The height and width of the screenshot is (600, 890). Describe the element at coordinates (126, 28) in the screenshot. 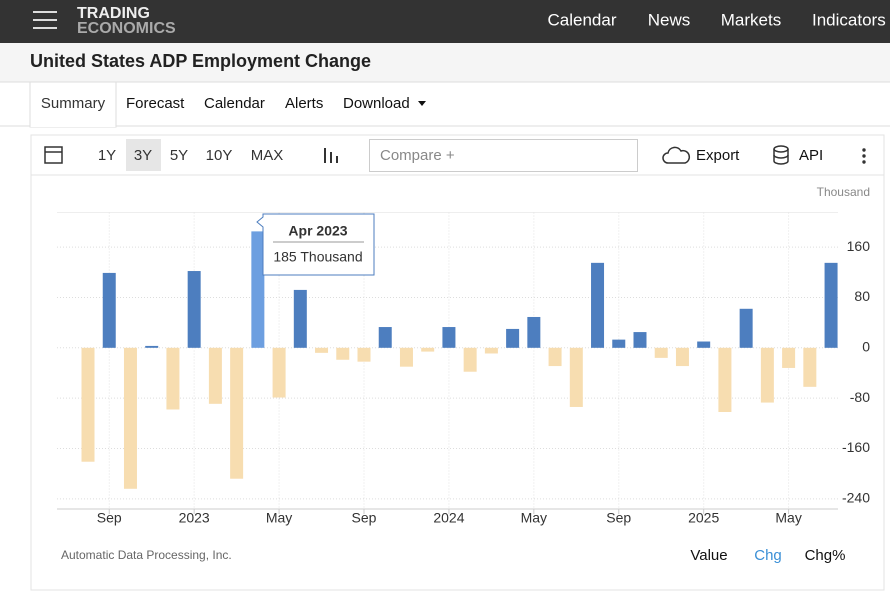

I see `logo: ECONOMICS` at that location.